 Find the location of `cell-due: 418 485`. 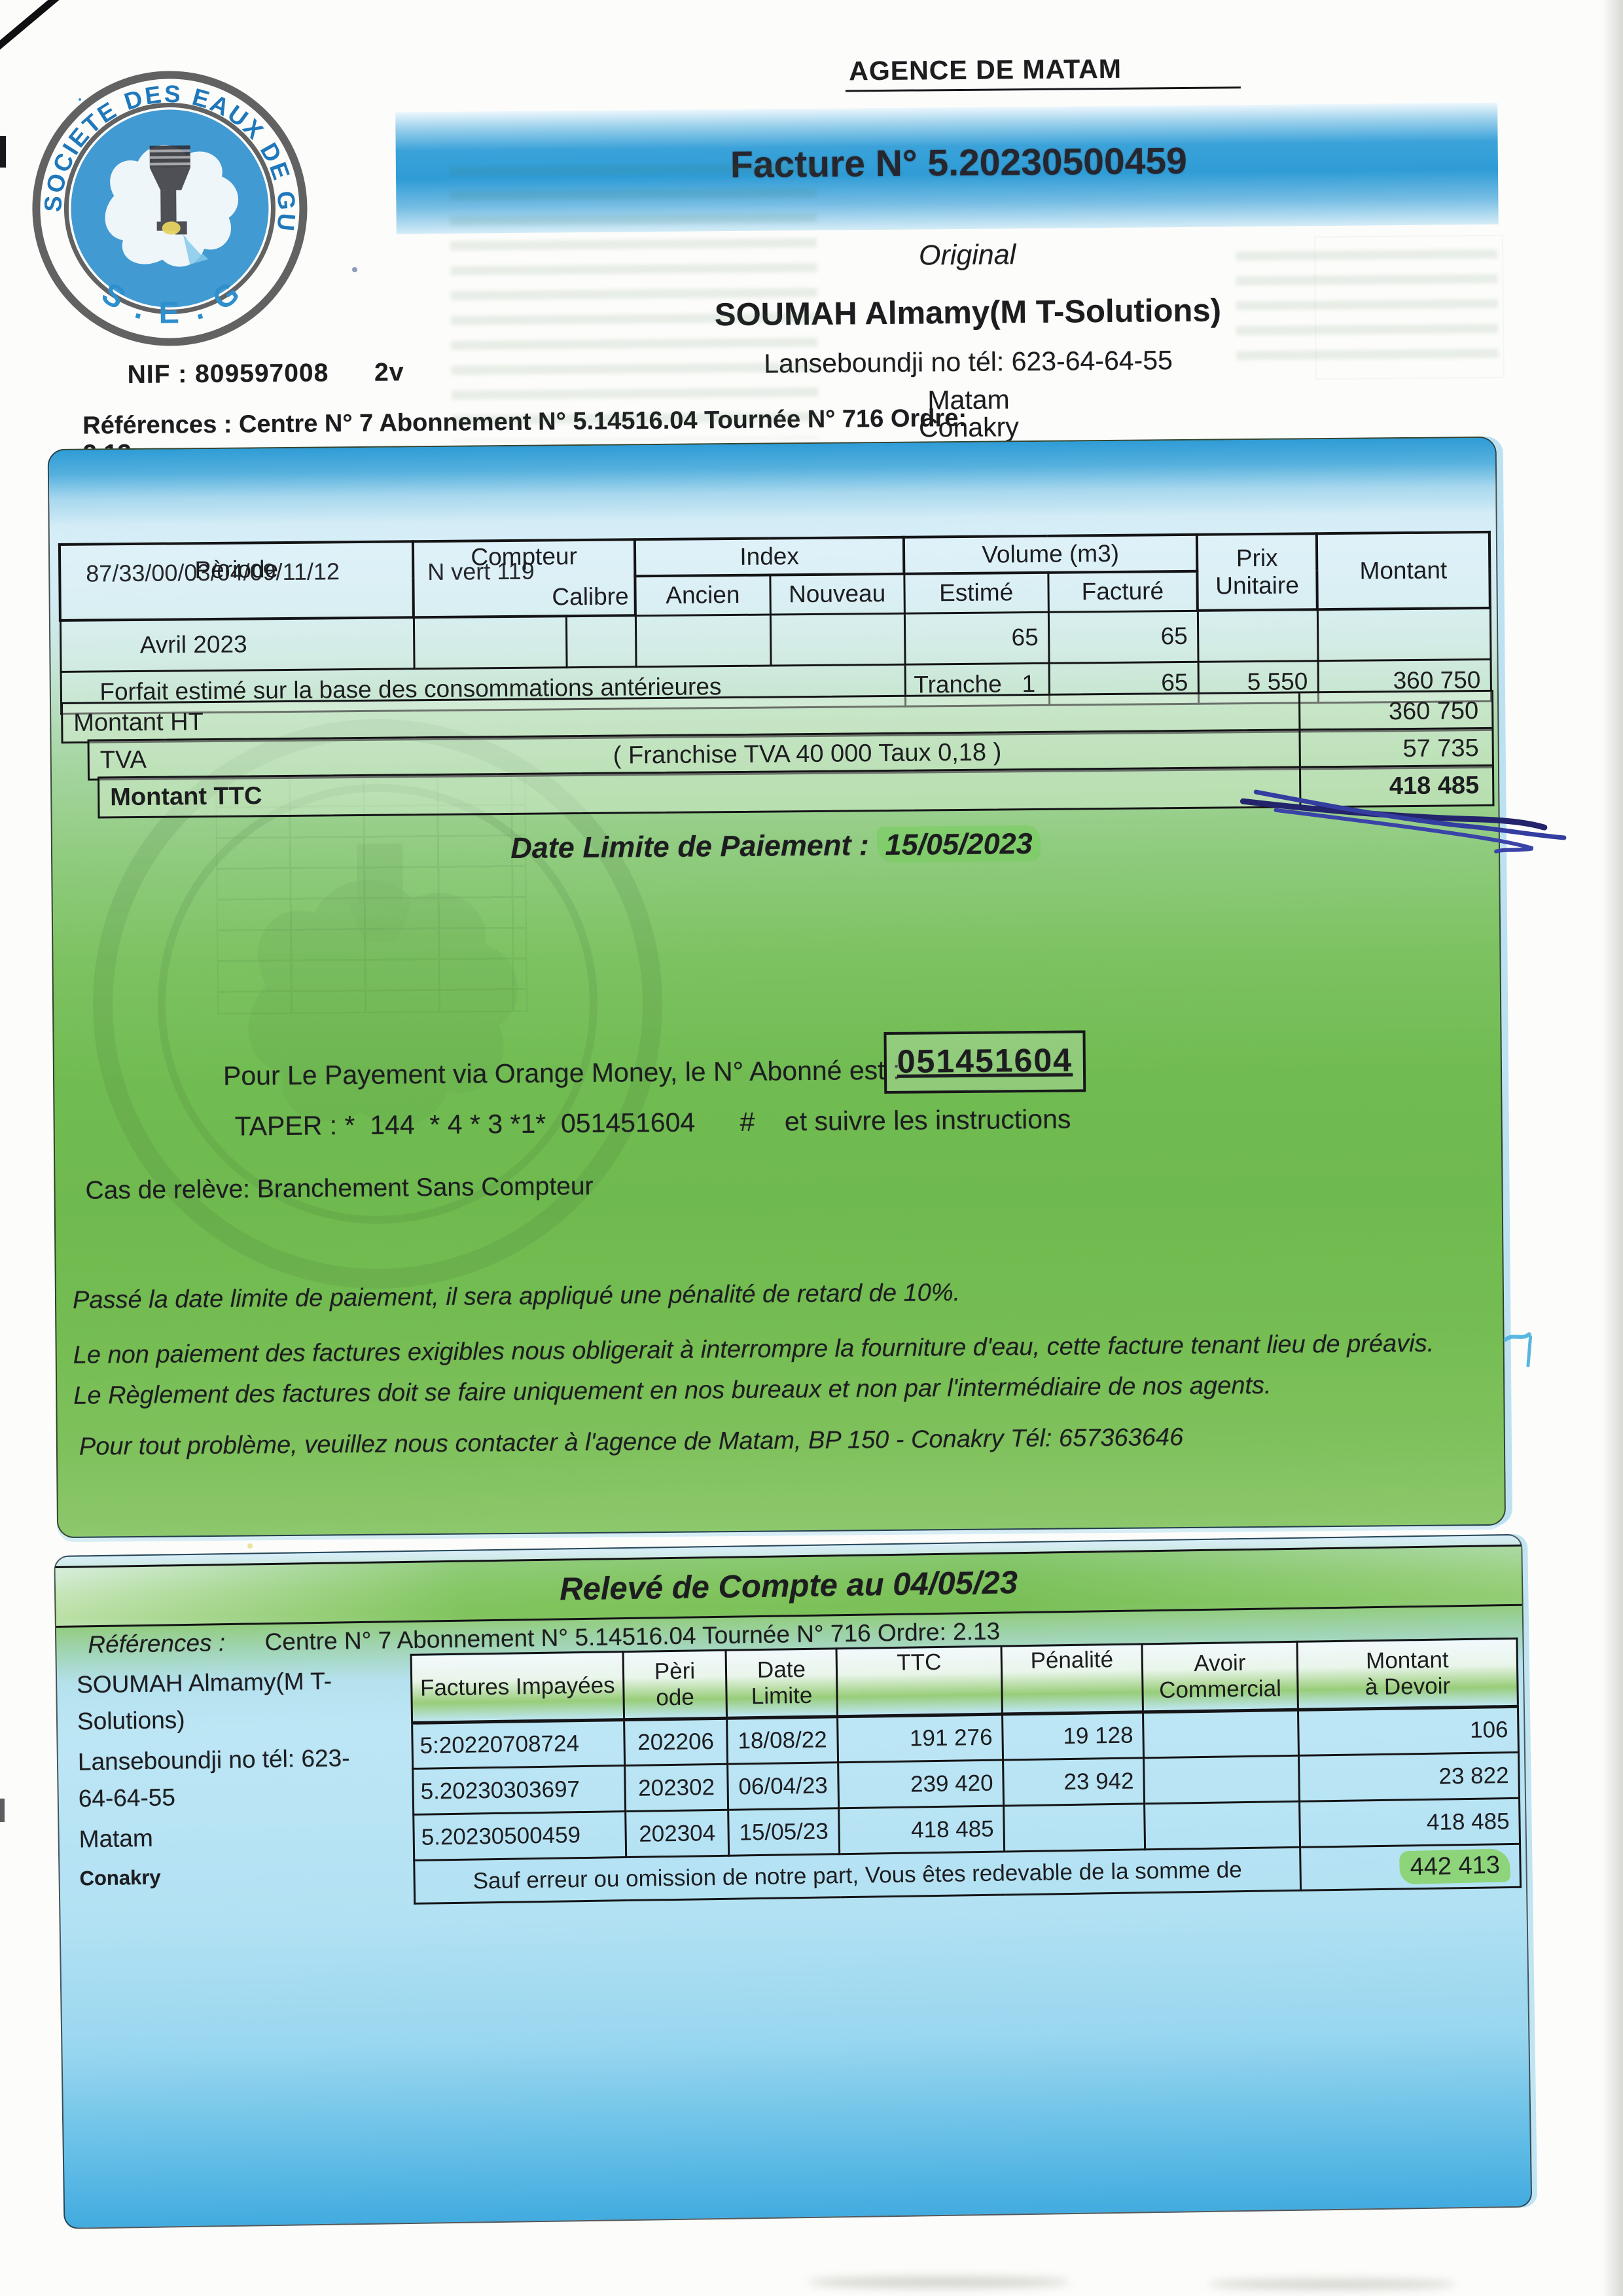

cell-due: 418 485 is located at coordinates (1409, 1823).